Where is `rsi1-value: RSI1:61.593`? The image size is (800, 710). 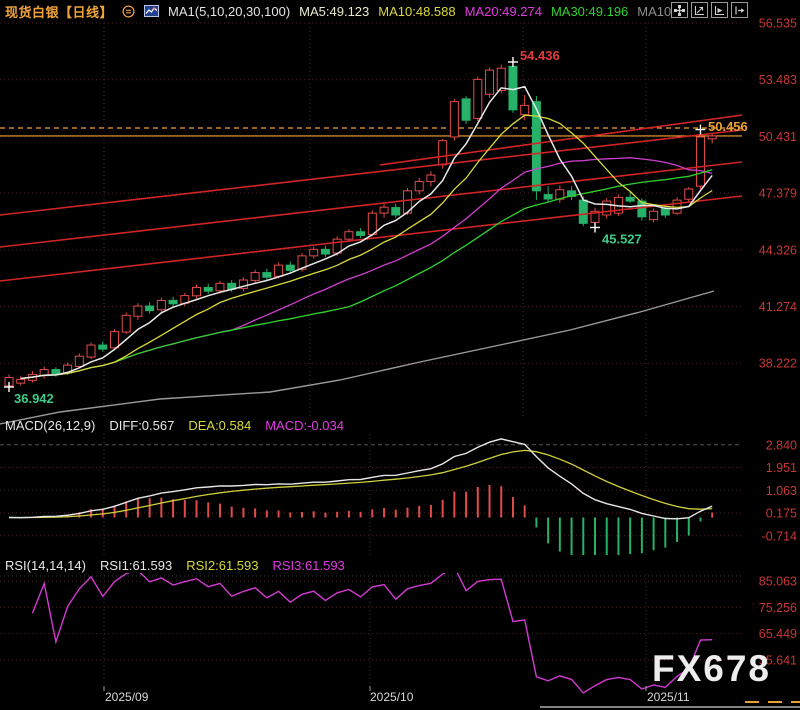
rsi1-value: RSI1:61.593 is located at coordinates (136, 565).